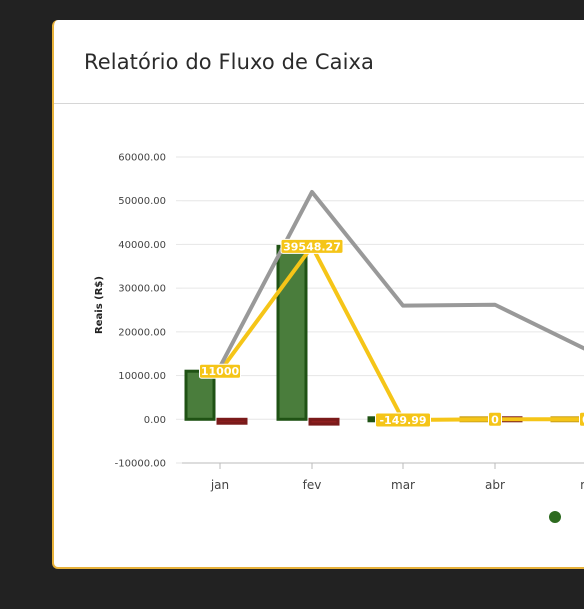  I want to click on x-tick-label: abr, so click(495, 485).